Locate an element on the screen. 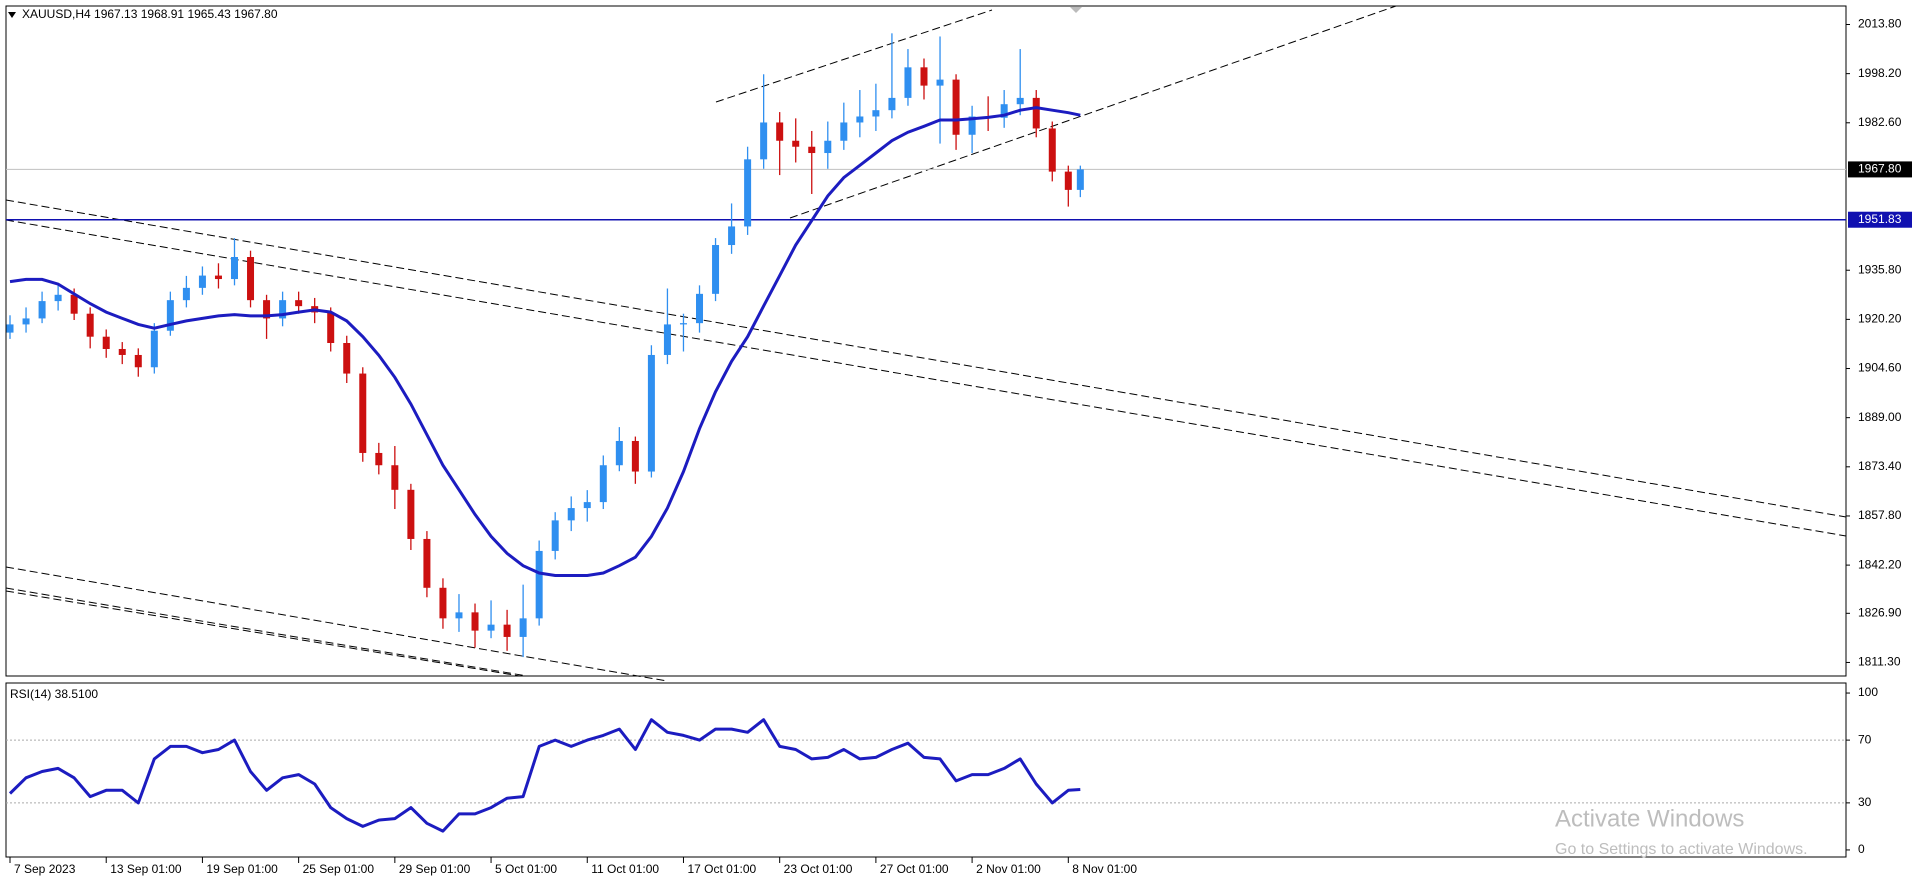  y-tick-label: 1889.00 is located at coordinates (1880, 417).